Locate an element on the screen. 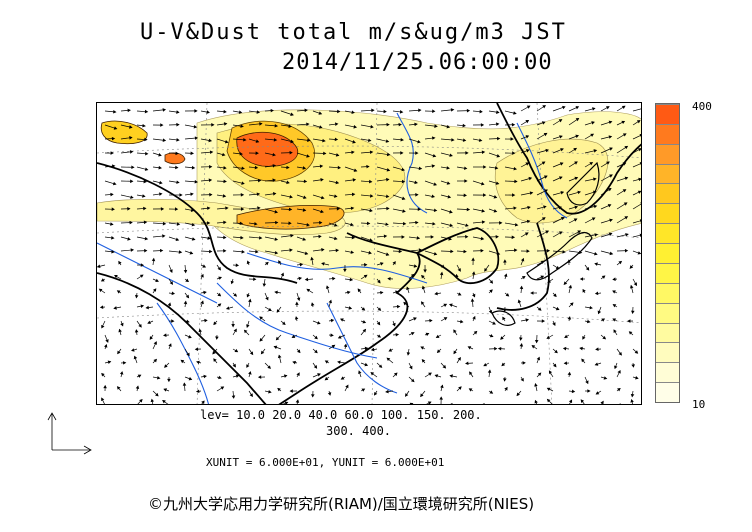  map-timestamp: 2014/11/25.06:00:00 is located at coordinates (417, 62).